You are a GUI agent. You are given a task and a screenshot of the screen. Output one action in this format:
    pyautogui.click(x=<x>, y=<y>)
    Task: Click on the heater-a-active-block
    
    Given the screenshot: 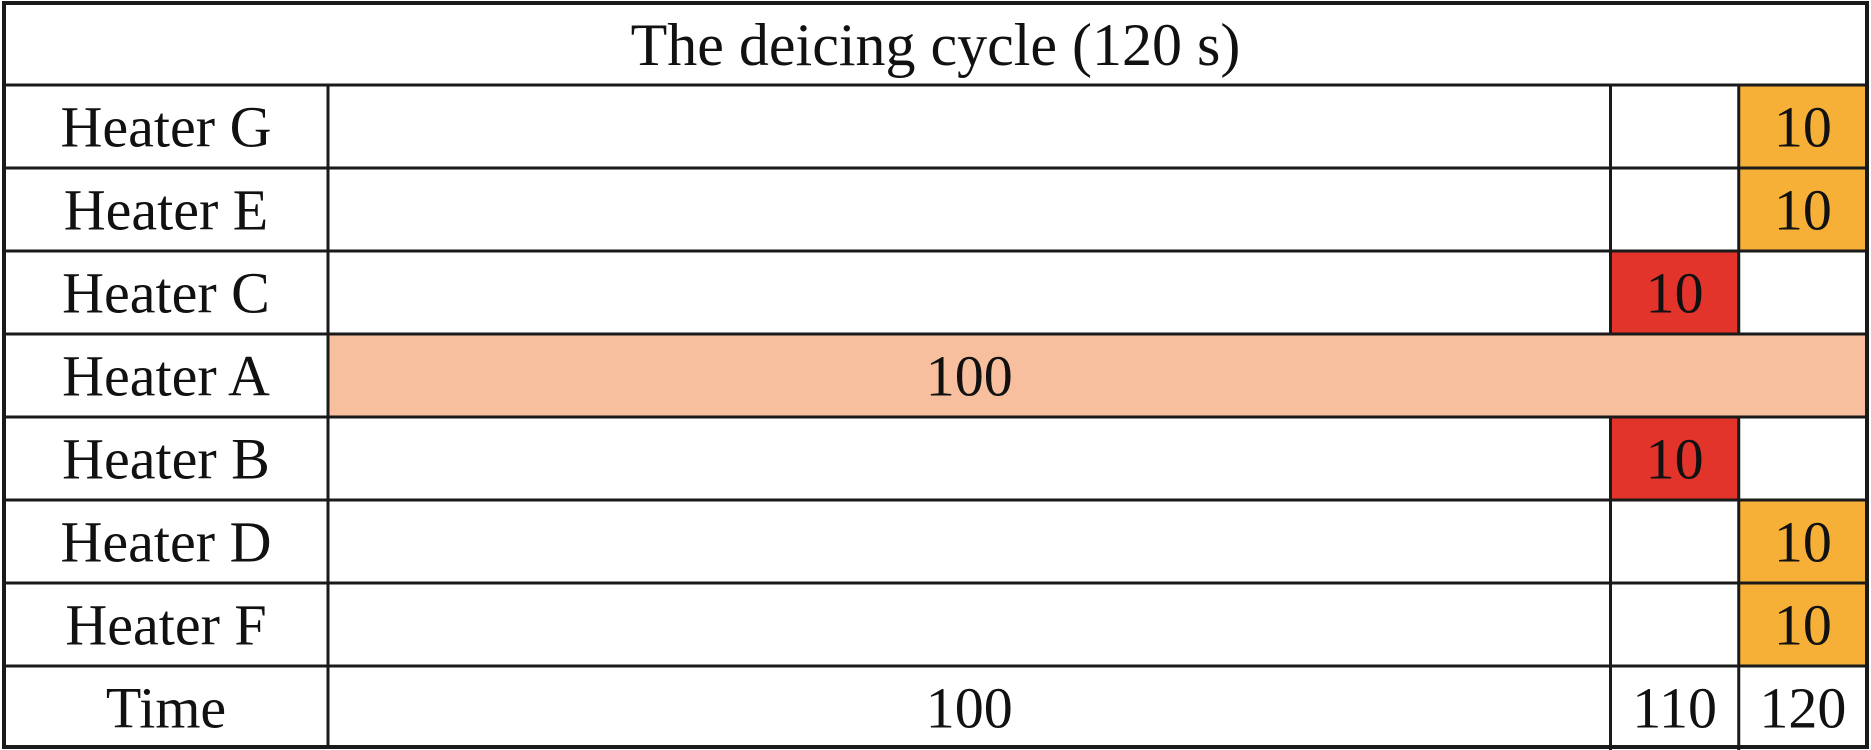 What is the action you would take?
    pyautogui.click(x=1097, y=375)
    